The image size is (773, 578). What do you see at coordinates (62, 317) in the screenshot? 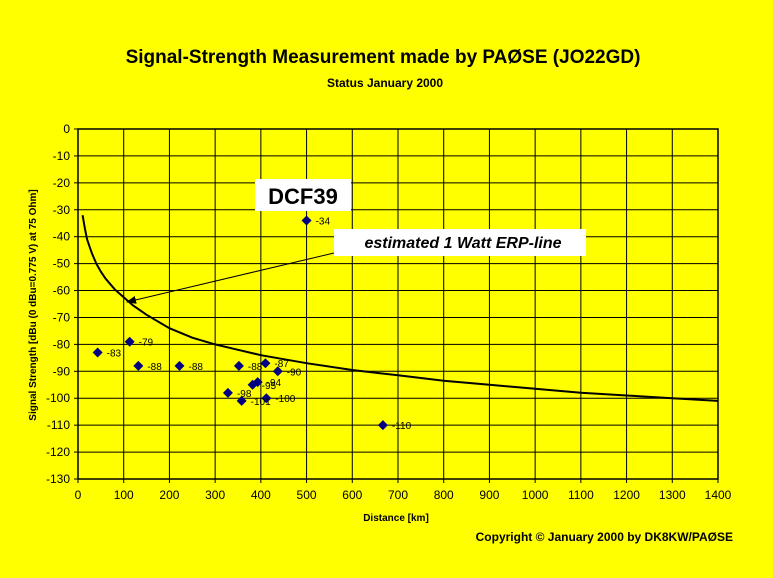
I see `y-tick-label: -70` at bounding box center [62, 317].